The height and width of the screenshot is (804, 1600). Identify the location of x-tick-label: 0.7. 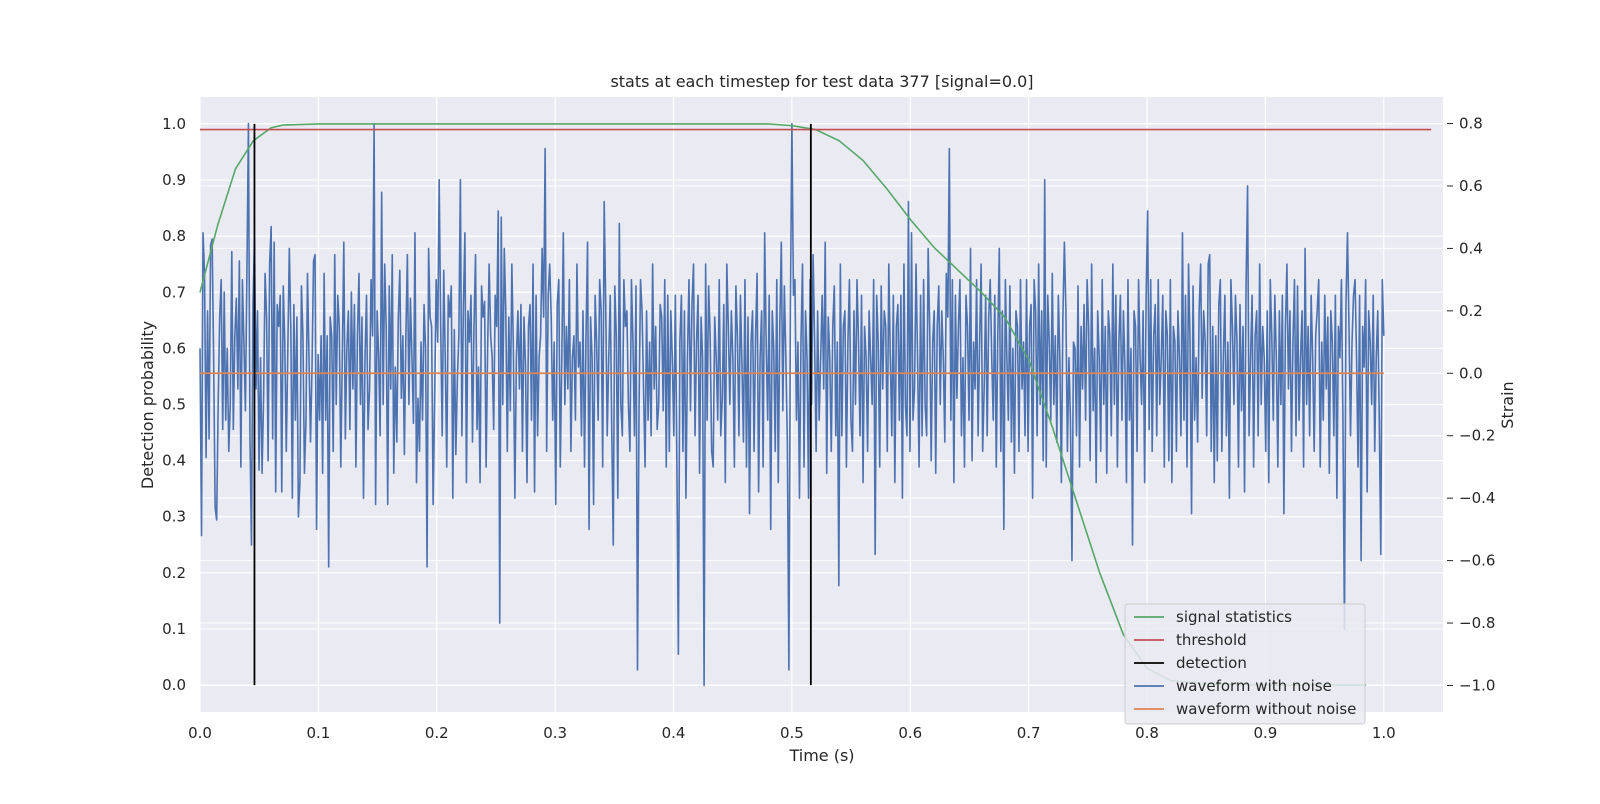
(1029, 733).